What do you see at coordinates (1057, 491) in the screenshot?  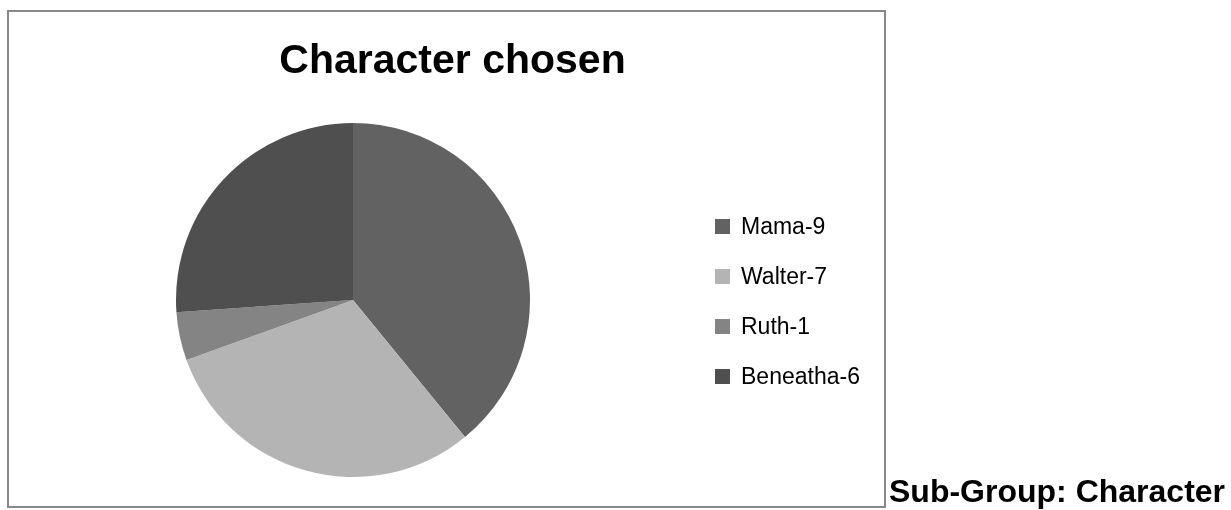 I see `text: Sub-Group: Character` at bounding box center [1057, 491].